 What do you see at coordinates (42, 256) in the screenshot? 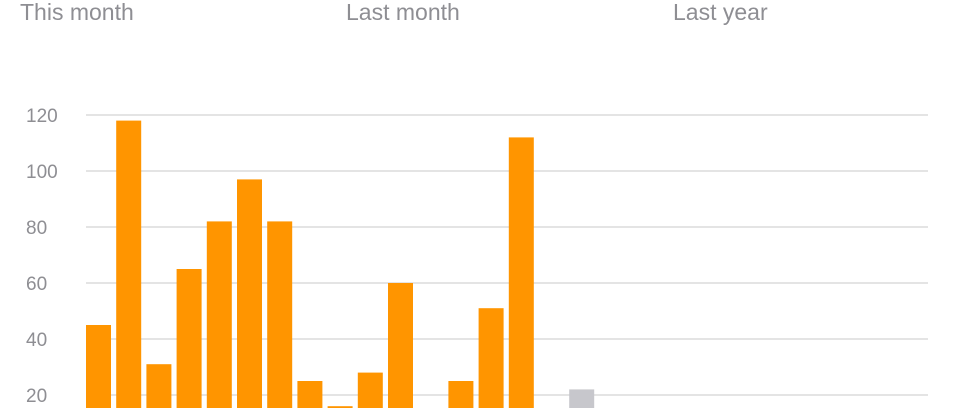
I see `y-axis-ticks: 20 40 60 80 100 120` at bounding box center [42, 256].